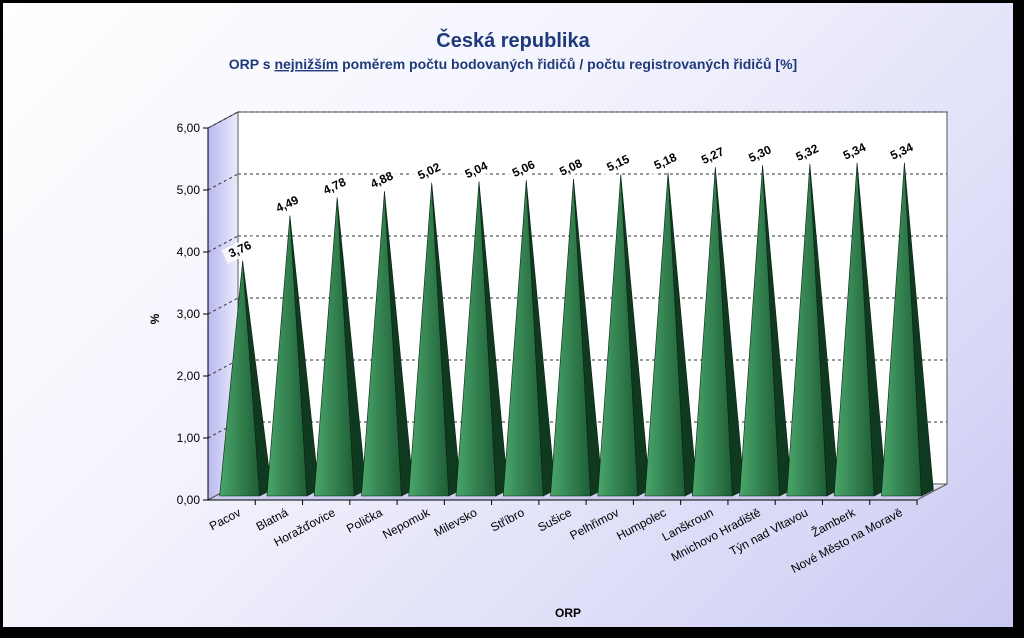 The image size is (1024, 638). Describe the element at coordinates (568, 613) in the screenshot. I see `x-axis-title: ORP` at that location.